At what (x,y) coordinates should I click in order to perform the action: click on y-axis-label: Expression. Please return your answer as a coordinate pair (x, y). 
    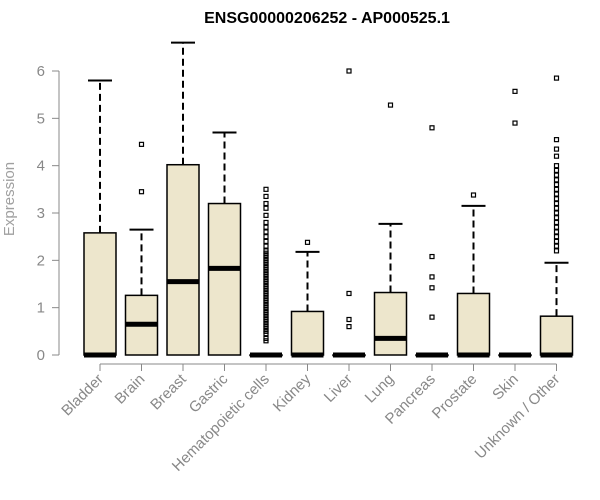
    Looking at the image, I should click on (9, 199).